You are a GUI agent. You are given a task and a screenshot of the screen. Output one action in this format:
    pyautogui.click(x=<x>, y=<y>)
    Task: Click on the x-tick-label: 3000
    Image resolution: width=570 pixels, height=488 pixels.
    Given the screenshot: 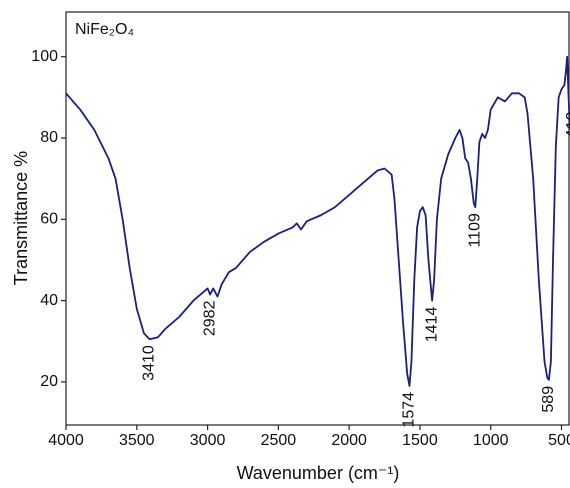 What is the action you would take?
    pyautogui.click(x=208, y=440)
    